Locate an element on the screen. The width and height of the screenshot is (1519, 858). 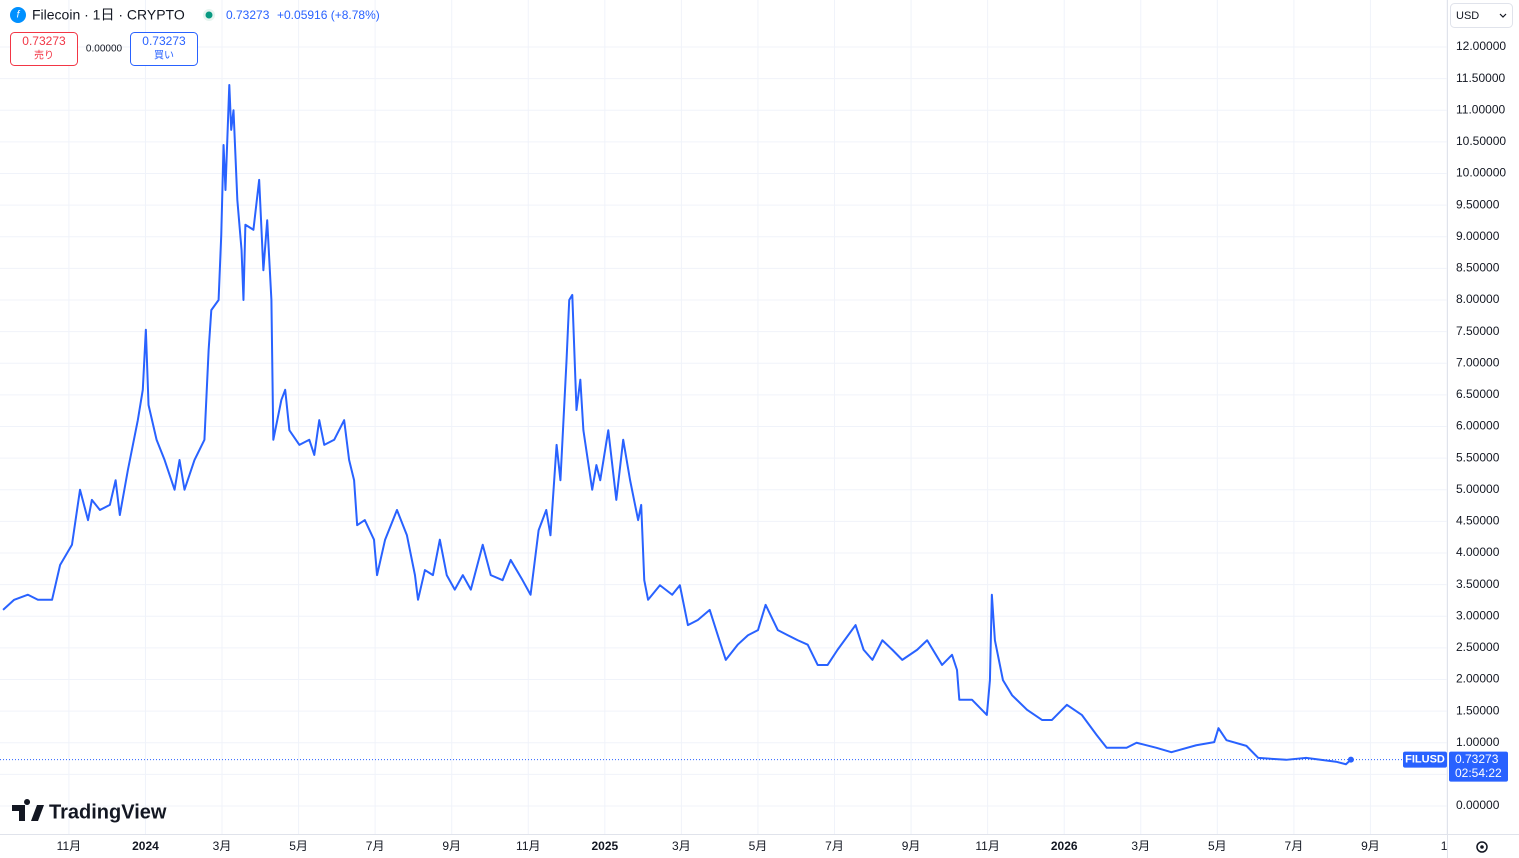
price-badge-label: 0.73273 is located at coordinates (1477, 759).